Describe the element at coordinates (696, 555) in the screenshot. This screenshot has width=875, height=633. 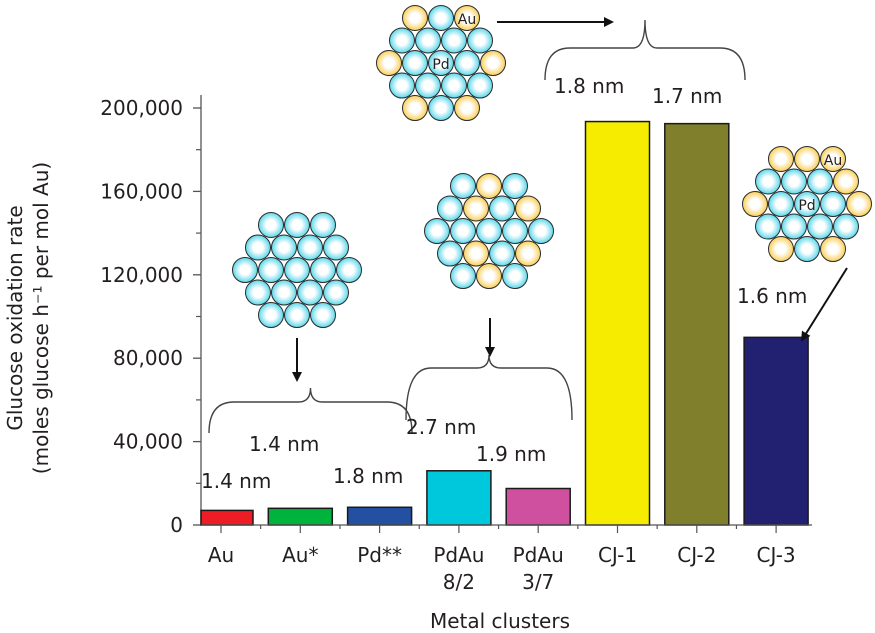
I see `x-tick-label: CJ-2` at that location.